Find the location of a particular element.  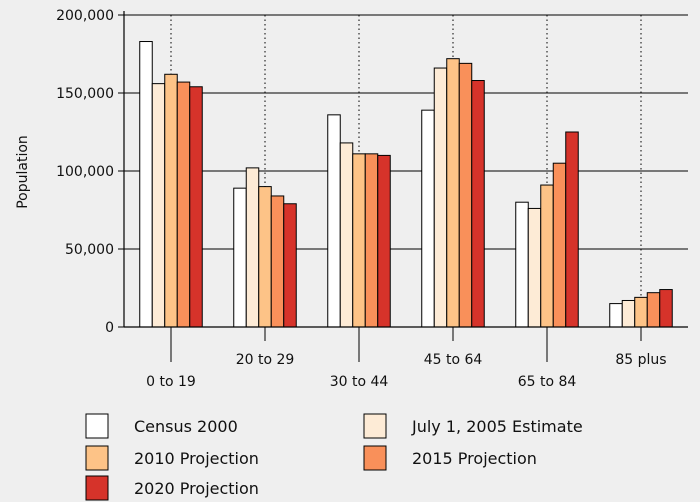

y-tick-label: 100,000 is located at coordinates (85, 172).